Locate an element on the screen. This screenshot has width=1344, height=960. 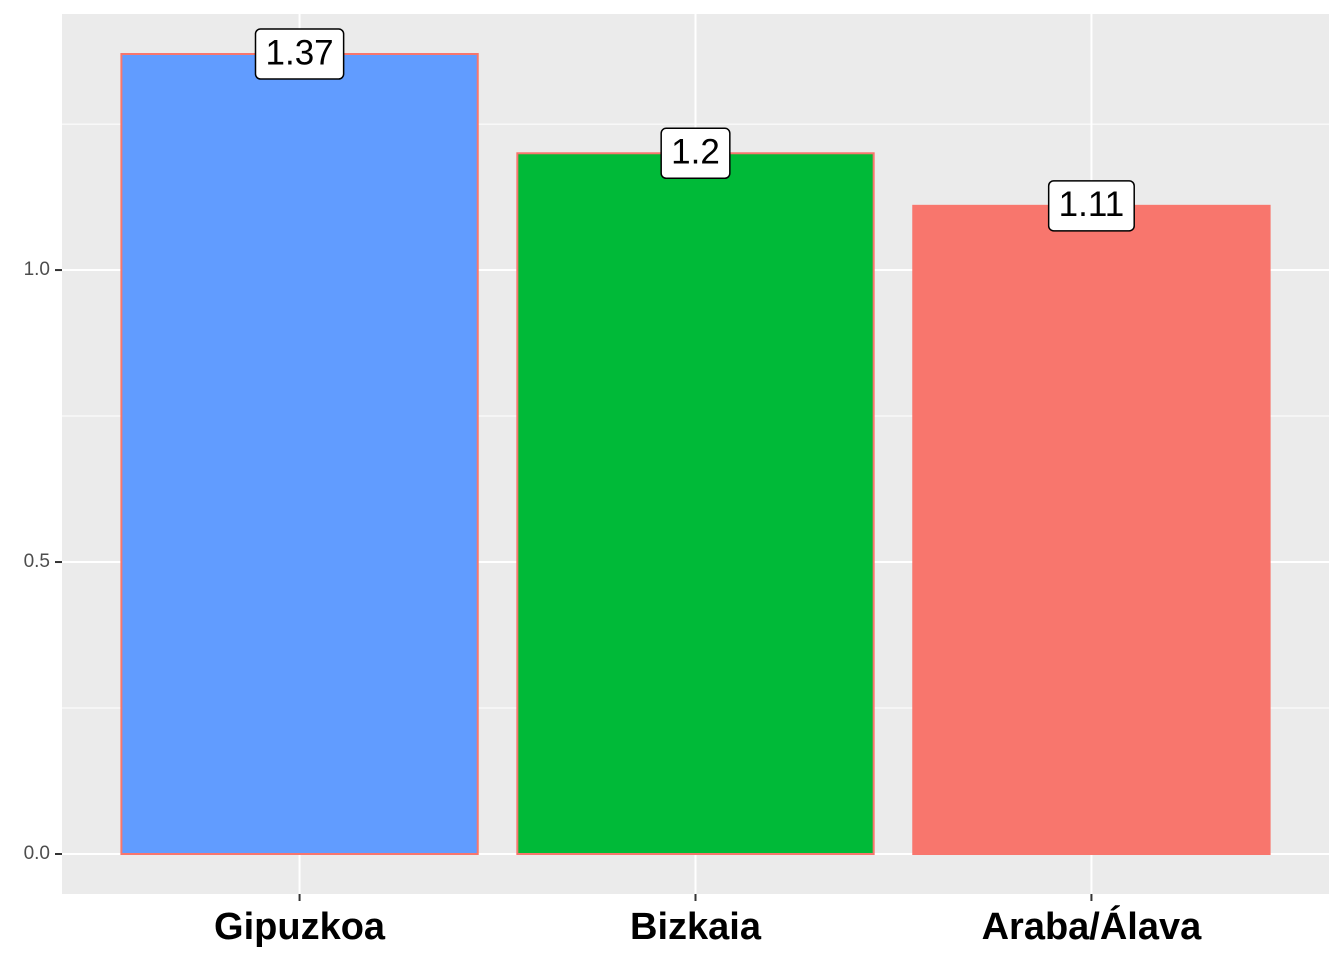
y-tick-label: 1.0 is located at coordinates (37, 269).